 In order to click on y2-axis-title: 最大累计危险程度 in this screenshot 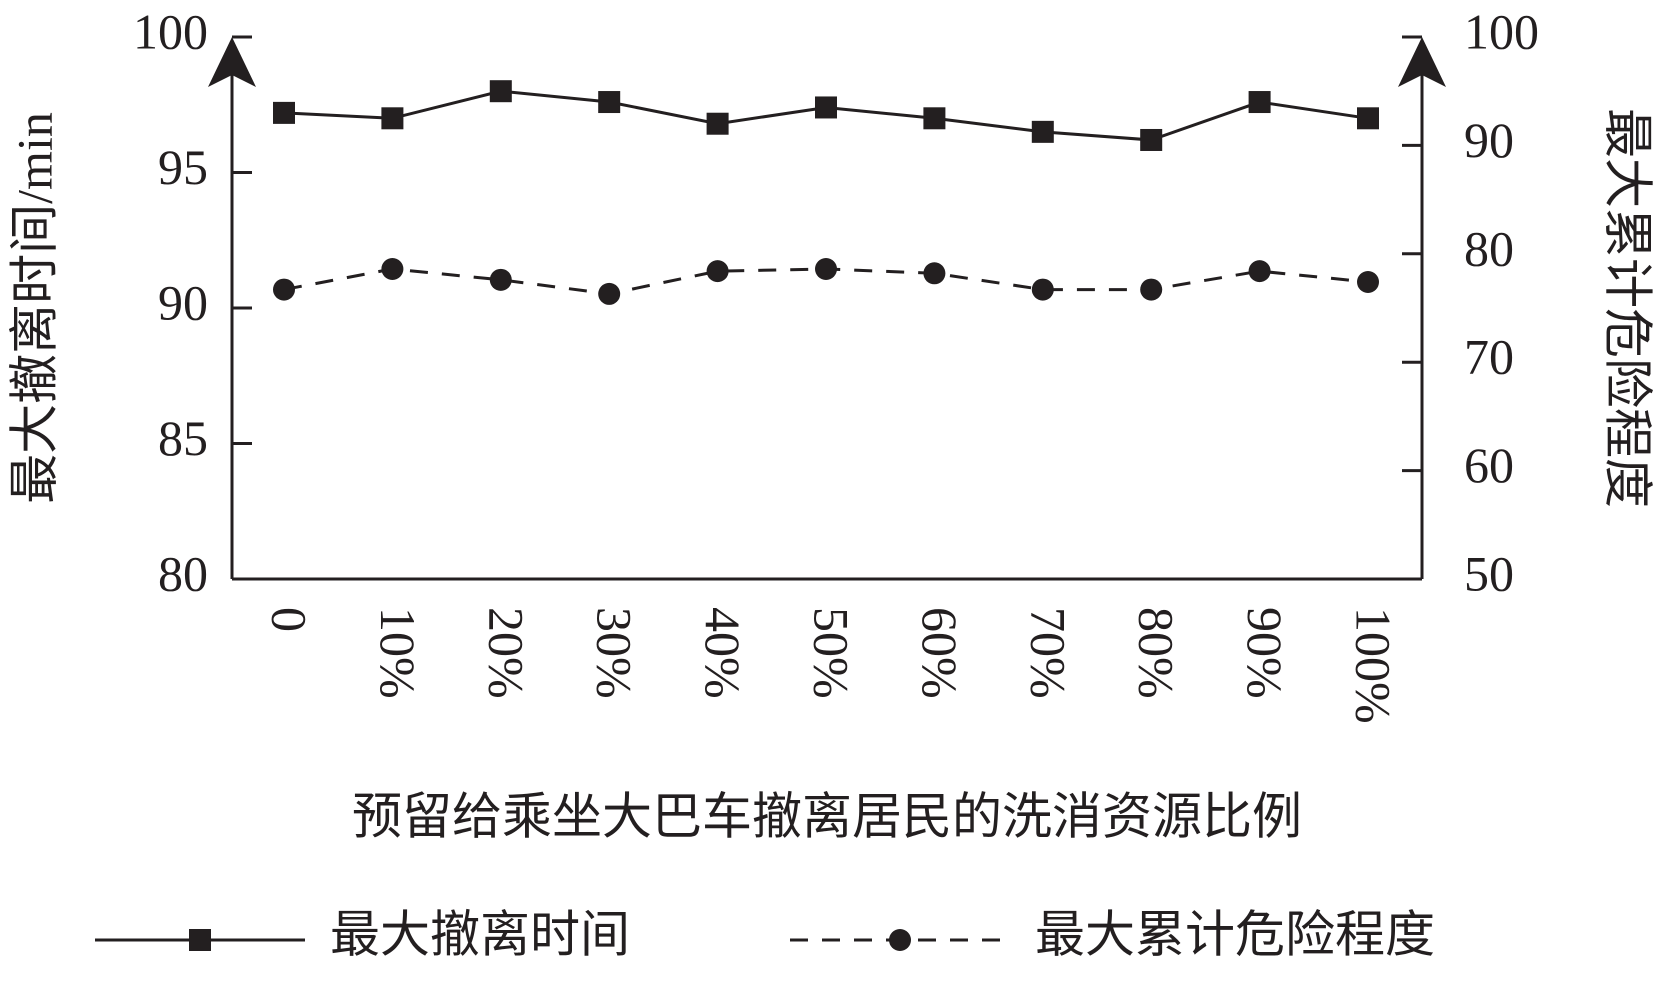, I will do `click(1628, 308)`.